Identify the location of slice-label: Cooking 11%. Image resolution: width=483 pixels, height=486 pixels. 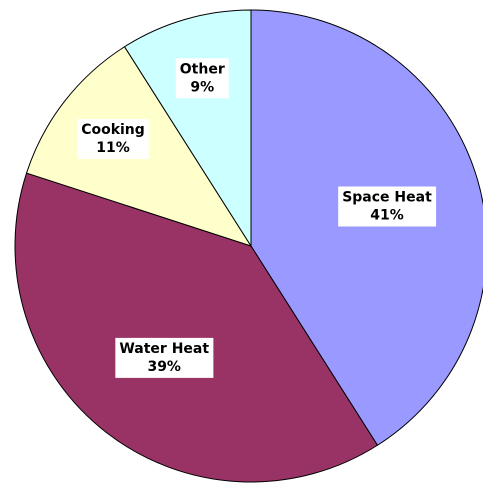
(113, 138).